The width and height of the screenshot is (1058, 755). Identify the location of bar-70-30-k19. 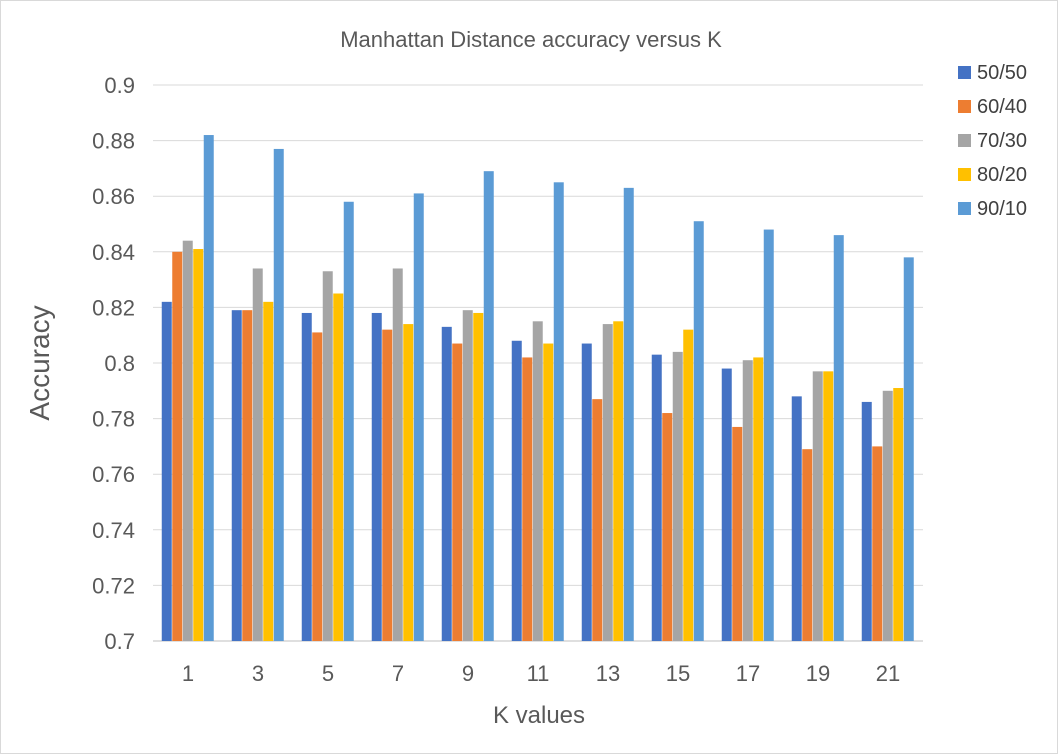
(817, 506).